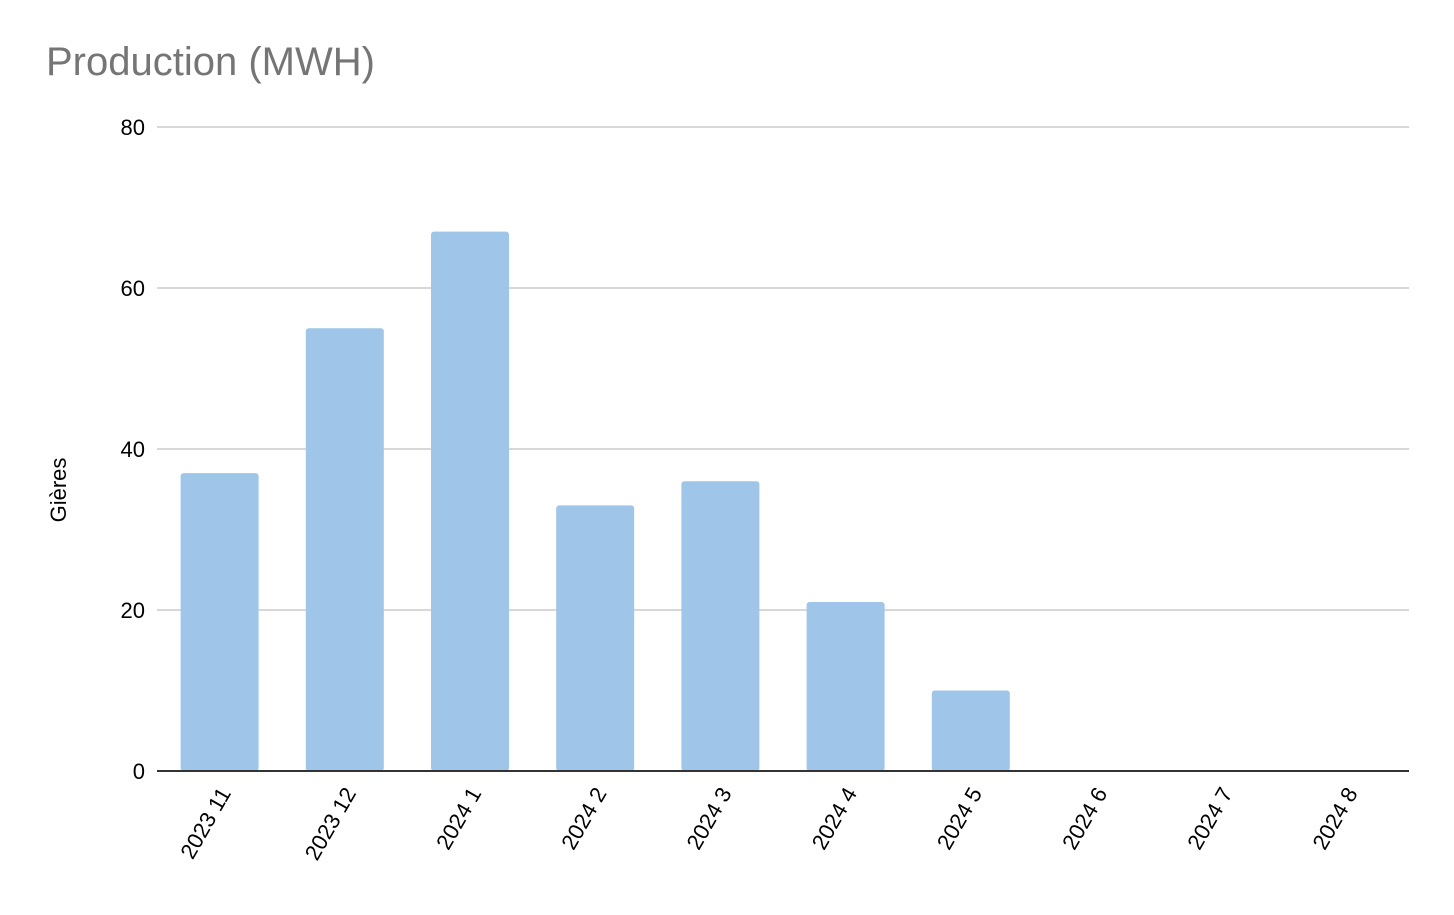  I want to click on y-tick-labels: 0 20 40 60 80, so click(133, 449).